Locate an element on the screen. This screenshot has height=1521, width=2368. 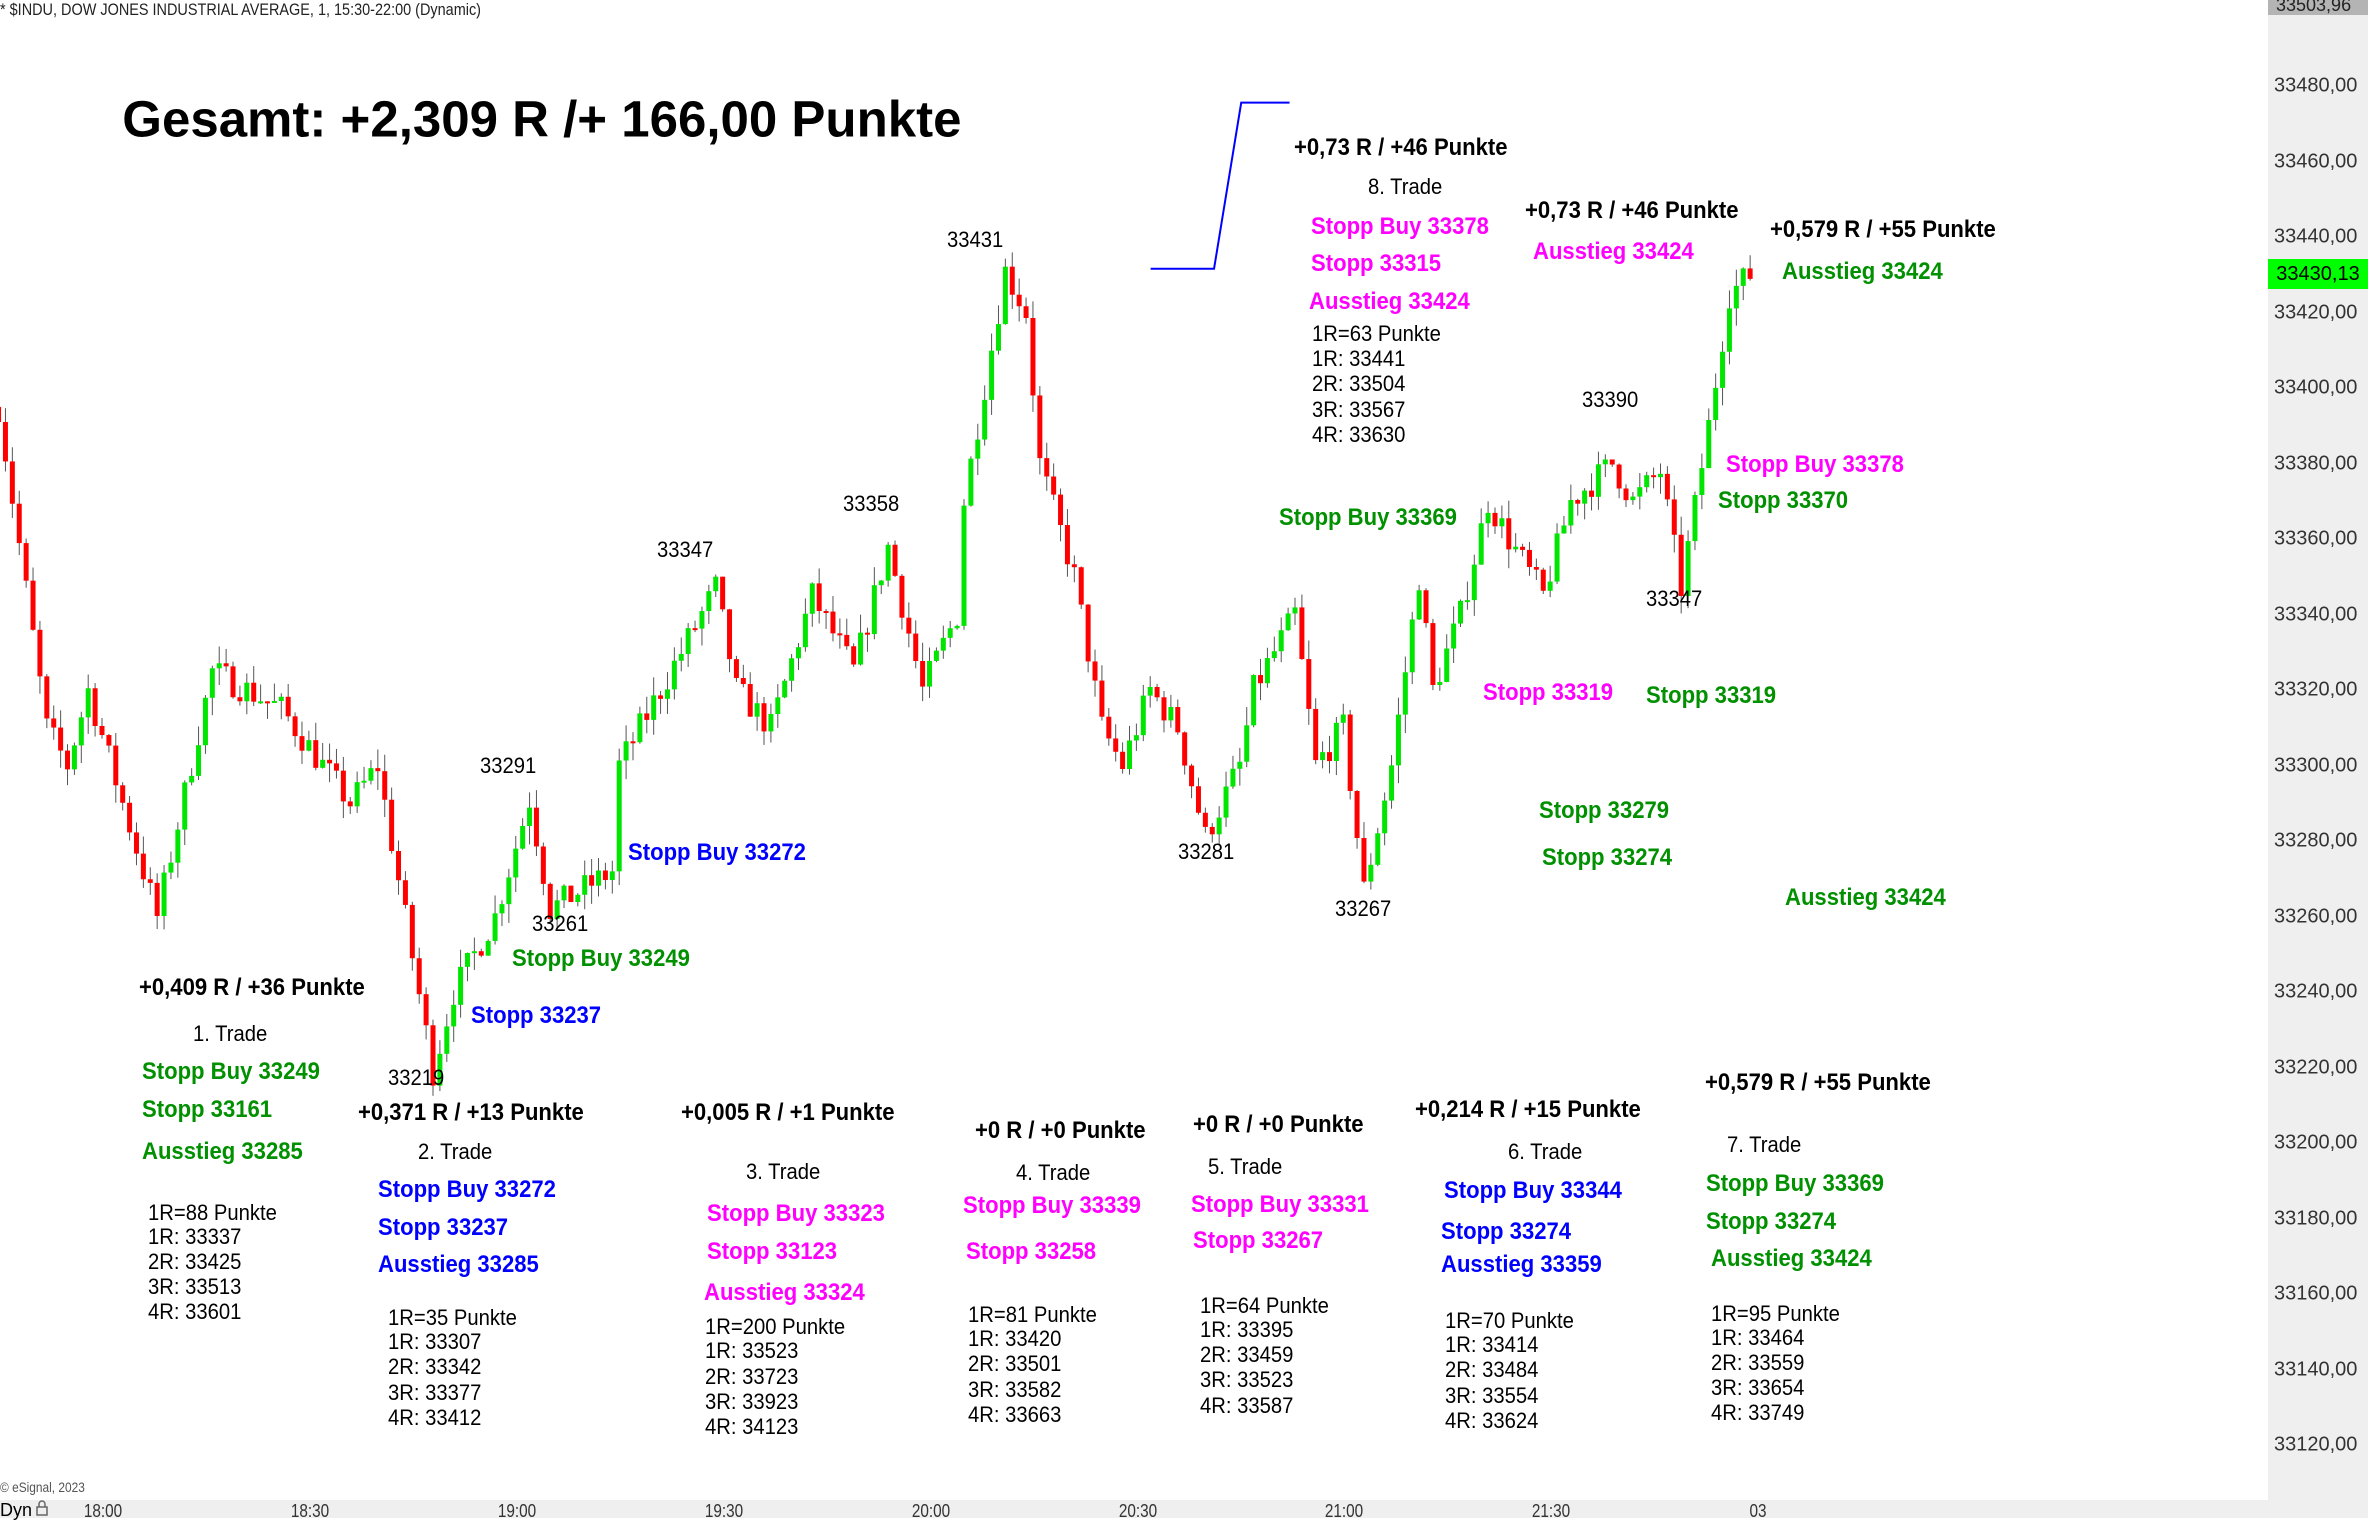
trade-target: 3R: 33377 is located at coordinates (435, 1392).